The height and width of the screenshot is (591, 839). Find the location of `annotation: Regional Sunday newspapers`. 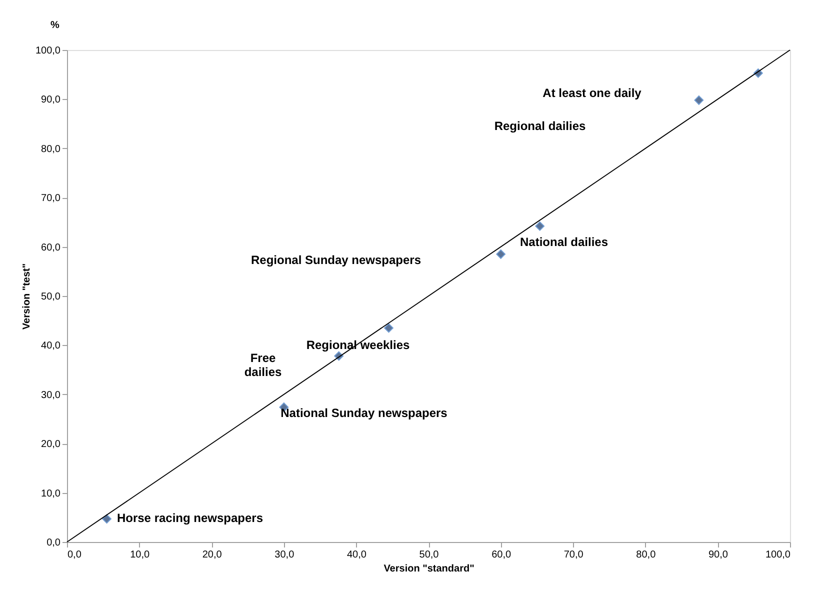

annotation: Regional Sunday newspapers is located at coordinates (336, 260).